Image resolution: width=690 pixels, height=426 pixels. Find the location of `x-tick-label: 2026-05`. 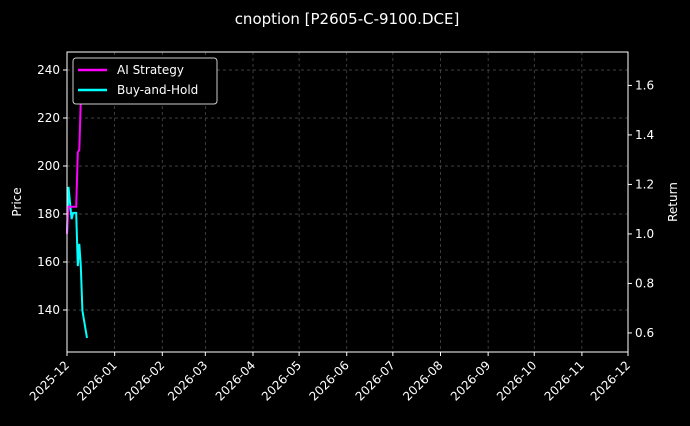

x-tick-label: 2026-05 is located at coordinates (281, 380).